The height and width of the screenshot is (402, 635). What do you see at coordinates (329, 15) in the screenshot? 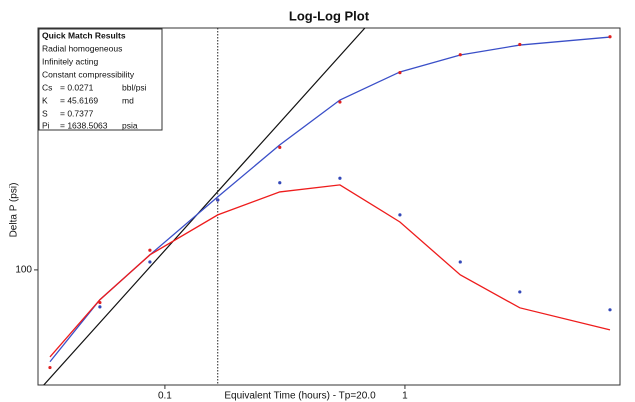
I see `chart-title: Log-Log Plot` at bounding box center [329, 15].